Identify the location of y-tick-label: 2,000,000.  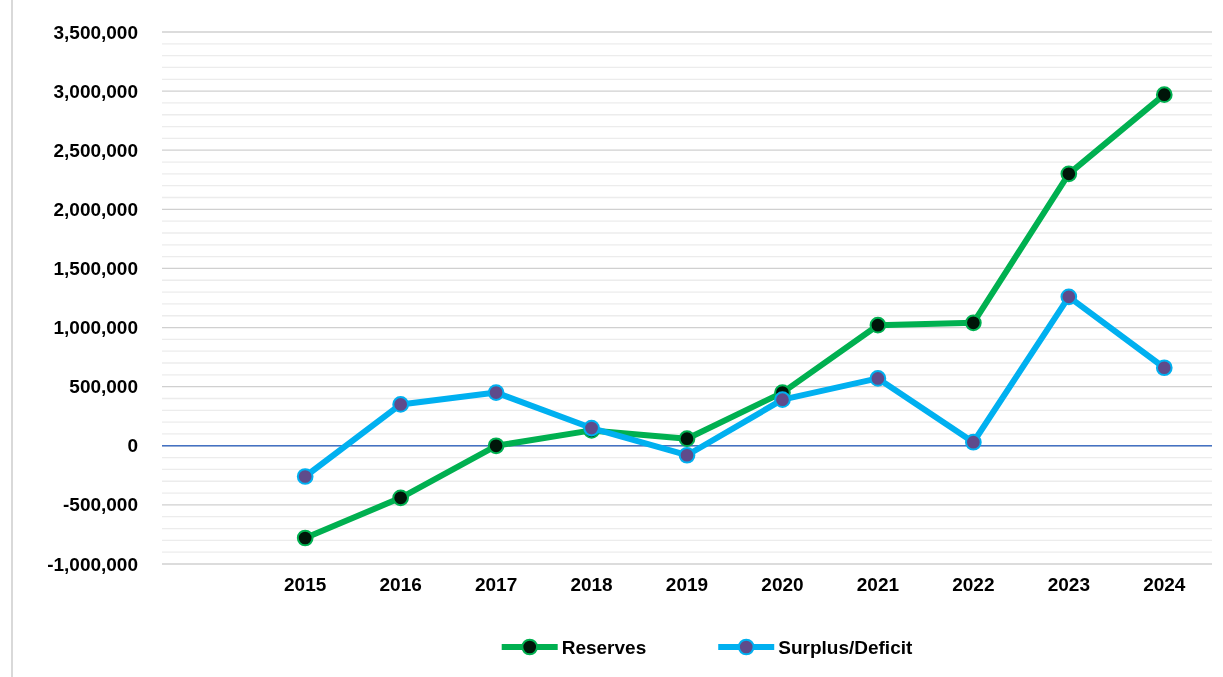
(95, 209).